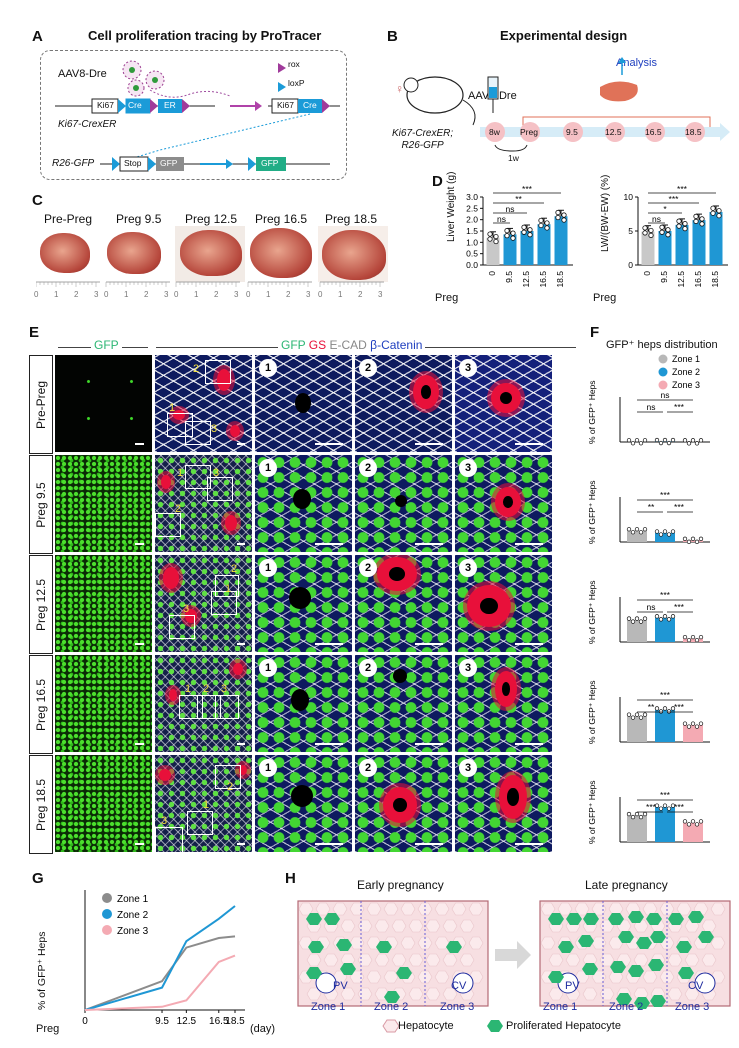  I want to click on cre-box-label: Cre, so click(135, 105).